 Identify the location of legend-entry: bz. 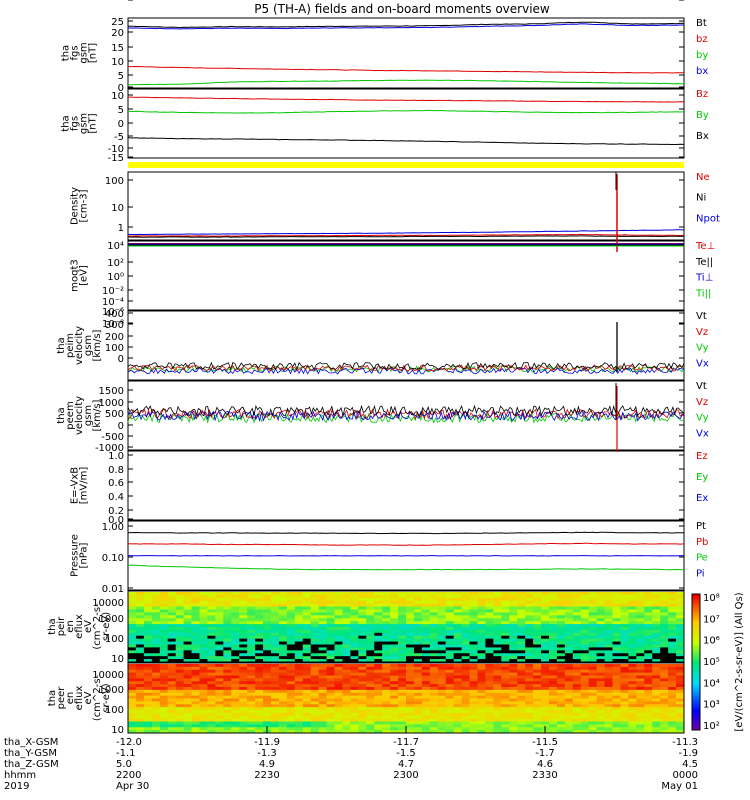
(702, 39).